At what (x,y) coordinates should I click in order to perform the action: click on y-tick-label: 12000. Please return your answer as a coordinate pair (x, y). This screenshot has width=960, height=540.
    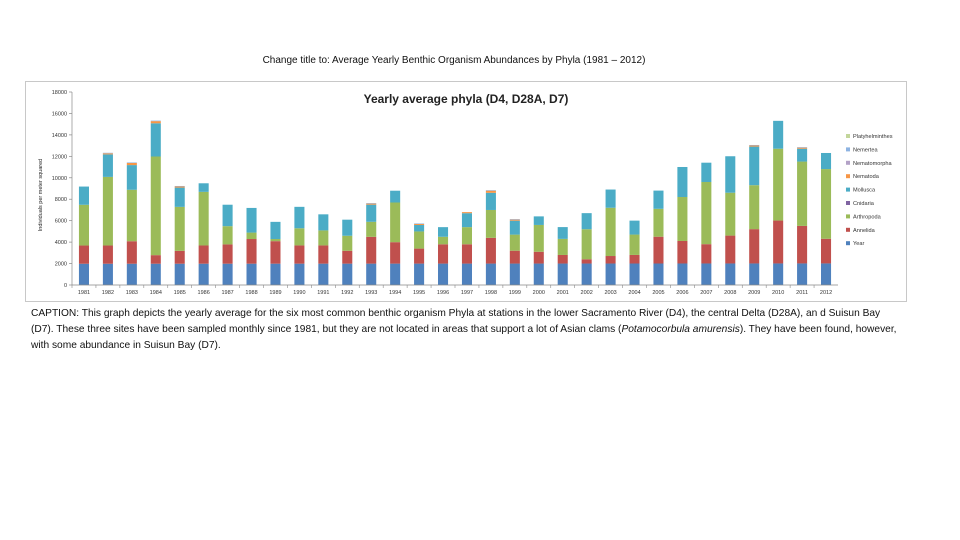
    Looking at the image, I should click on (59, 157).